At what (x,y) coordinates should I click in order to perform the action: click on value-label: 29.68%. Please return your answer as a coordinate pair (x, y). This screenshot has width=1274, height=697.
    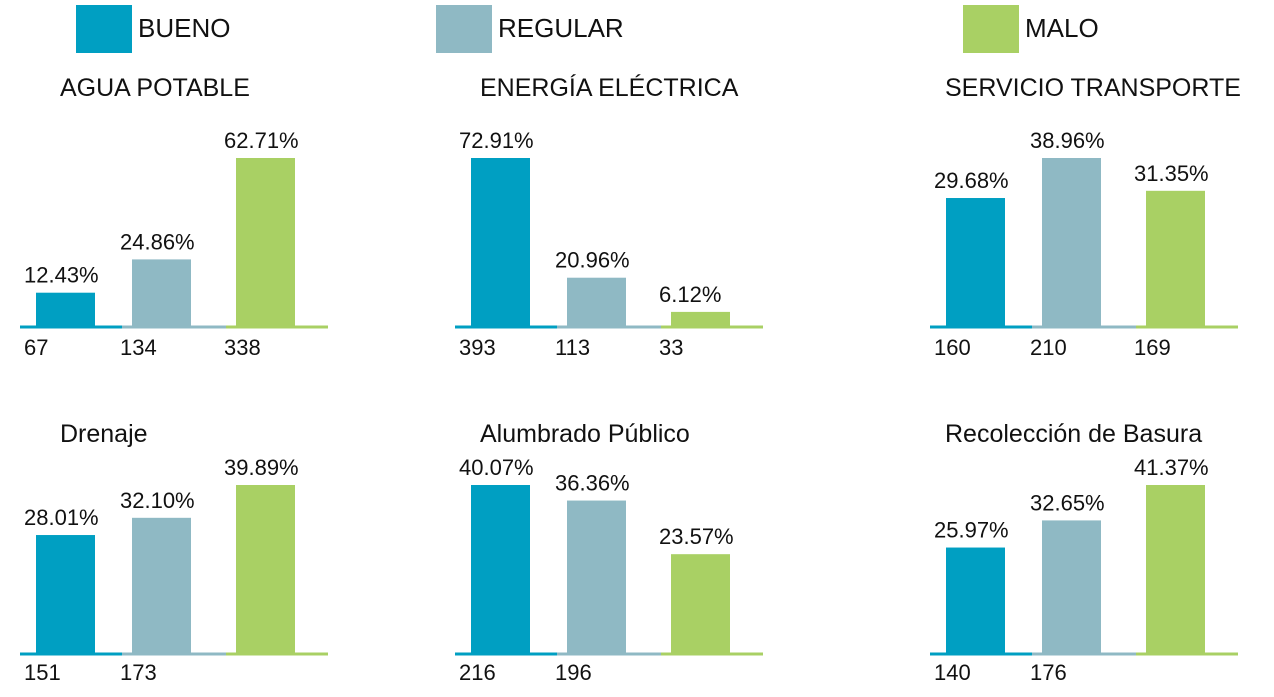
    Looking at the image, I should click on (971, 180).